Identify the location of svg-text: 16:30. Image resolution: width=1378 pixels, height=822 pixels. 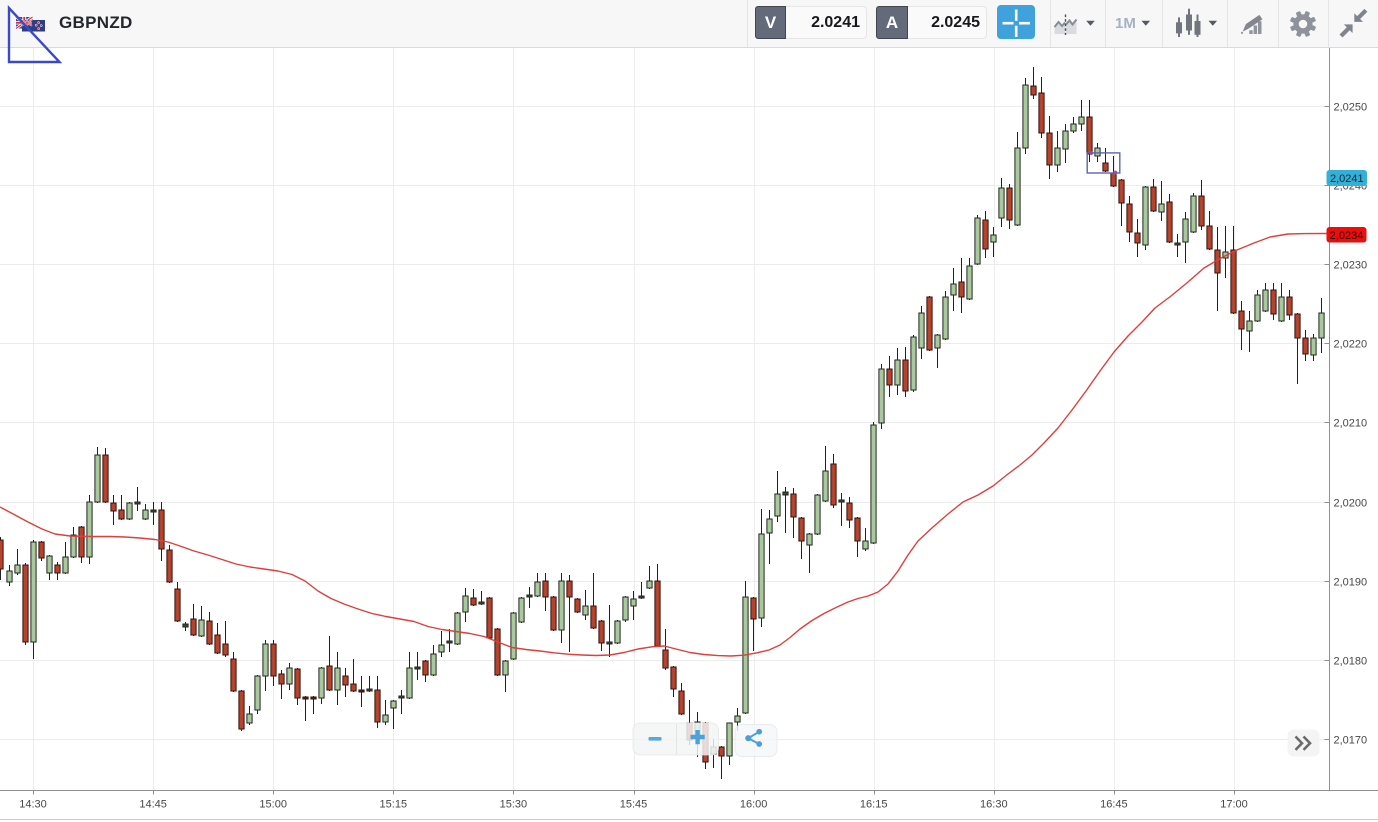
(994, 805).